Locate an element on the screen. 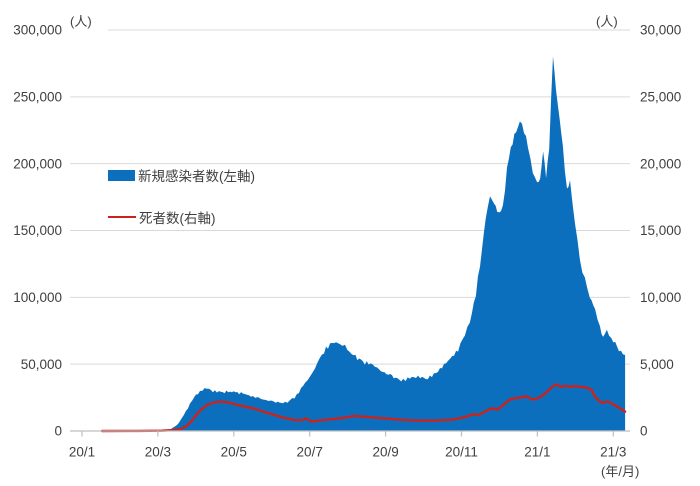 The height and width of the screenshot is (486, 700). left-axis-tick-label: 50,000 is located at coordinates (41, 364).